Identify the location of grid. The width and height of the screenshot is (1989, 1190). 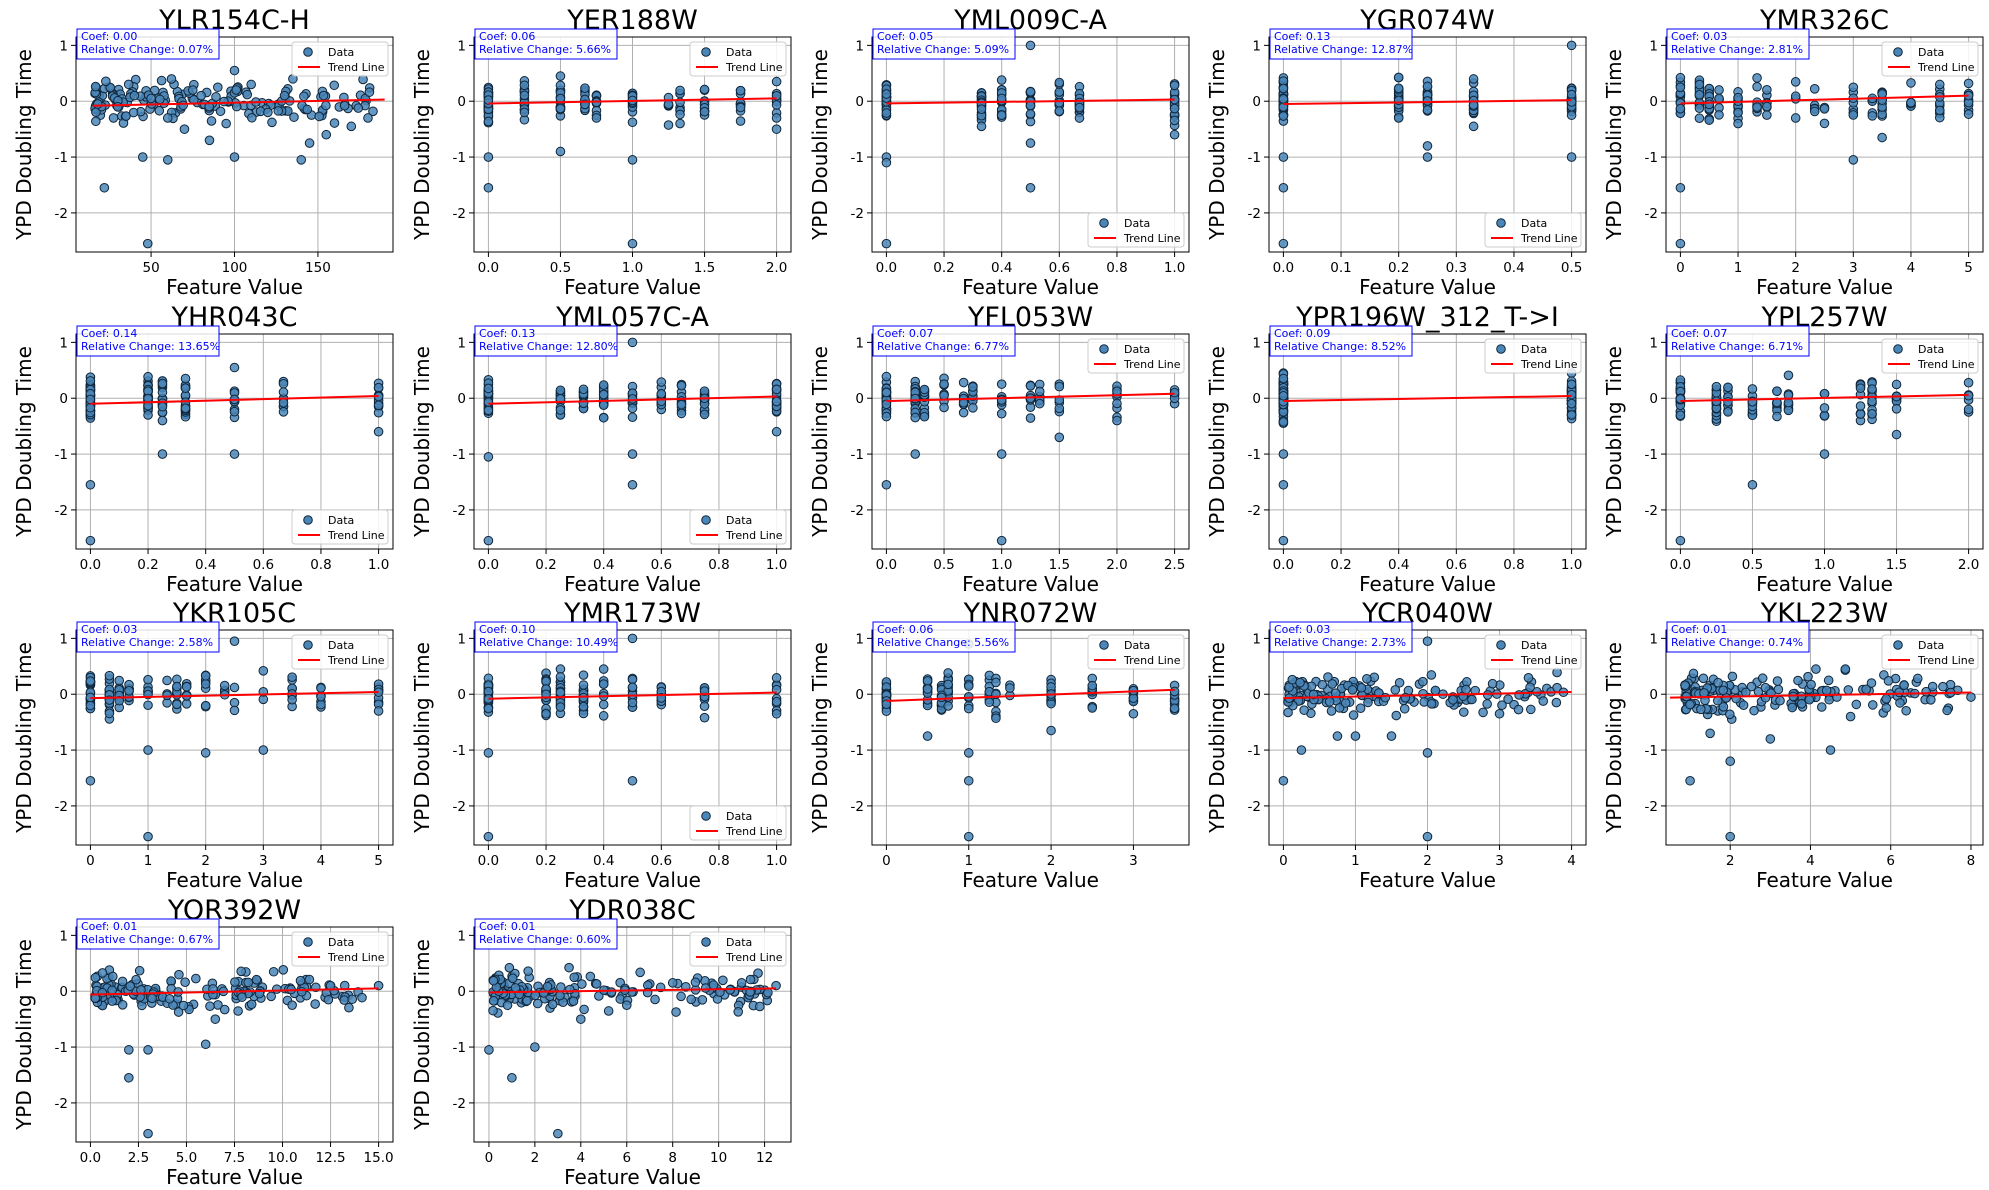
(234, 441).